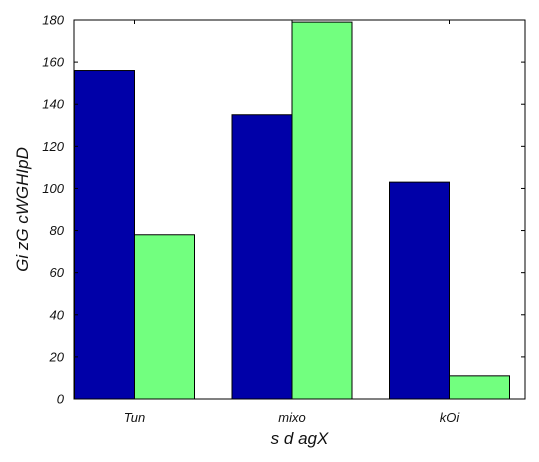  Describe the element at coordinates (322, 210) in the screenshot. I see `bar-series2-mixo` at that location.